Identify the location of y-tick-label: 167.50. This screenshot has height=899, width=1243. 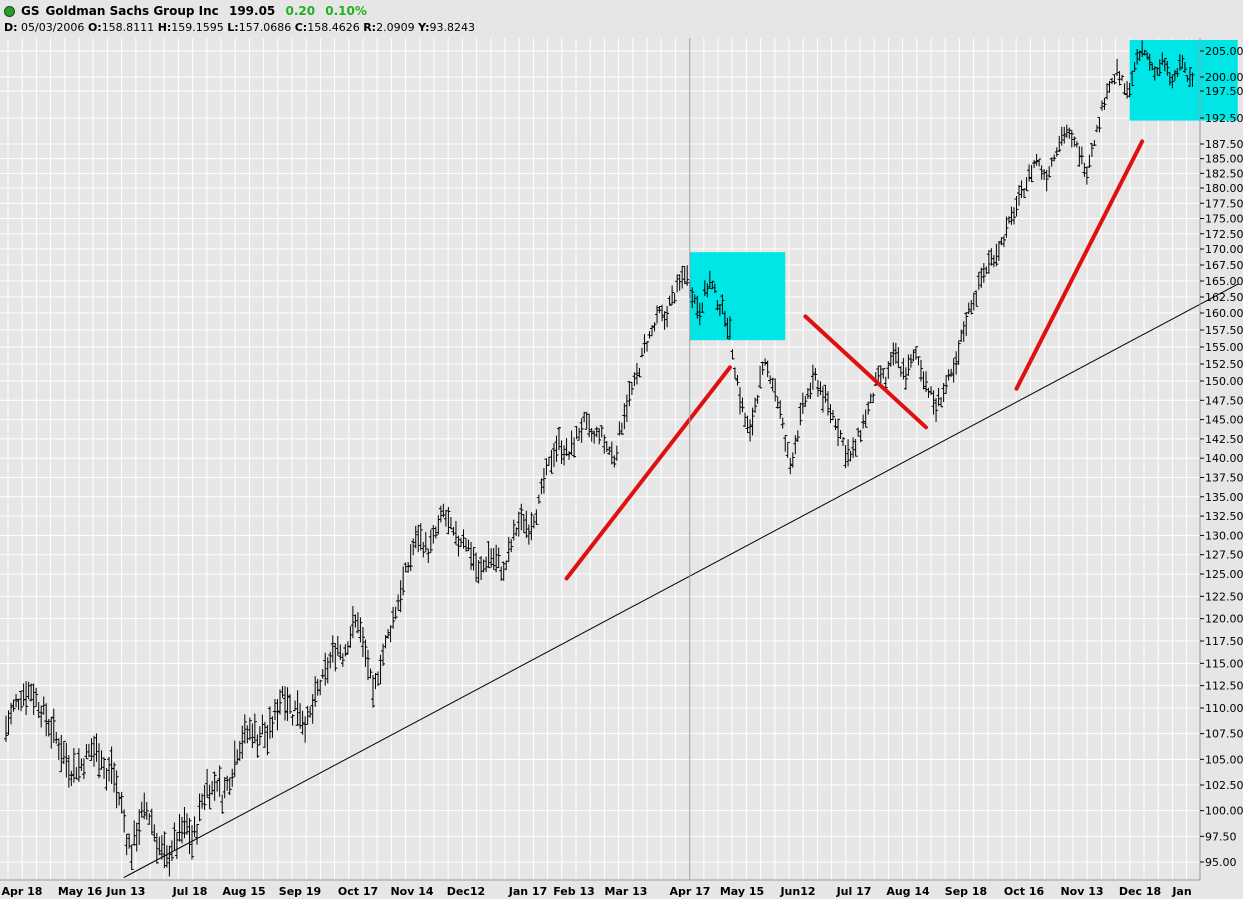
(1224, 265).